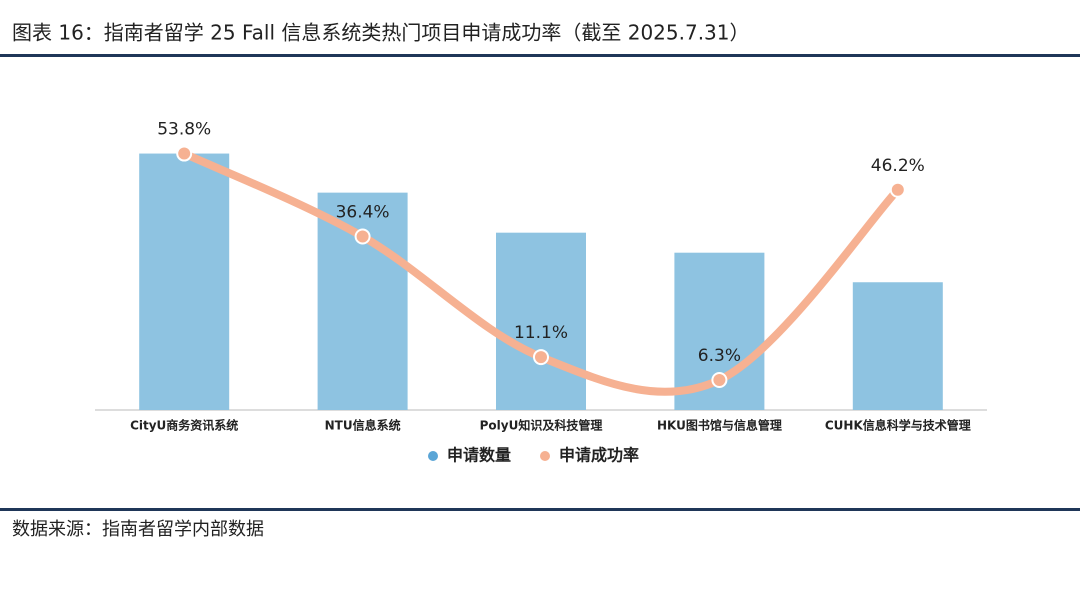 The width and height of the screenshot is (1080, 598). What do you see at coordinates (540, 55) in the screenshot?
I see `header-rule` at bounding box center [540, 55].